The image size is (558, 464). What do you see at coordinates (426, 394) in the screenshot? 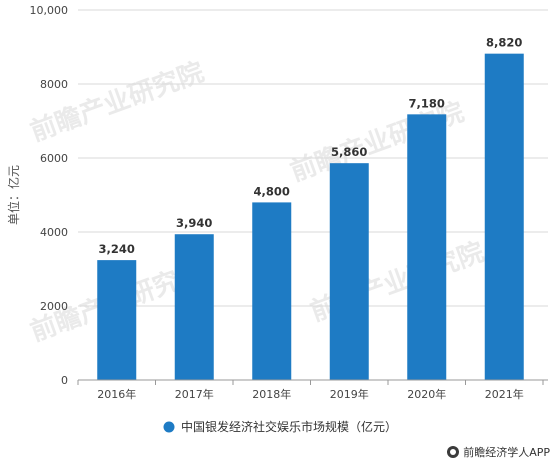
I see `x-tick-label: 2020年` at bounding box center [426, 394].